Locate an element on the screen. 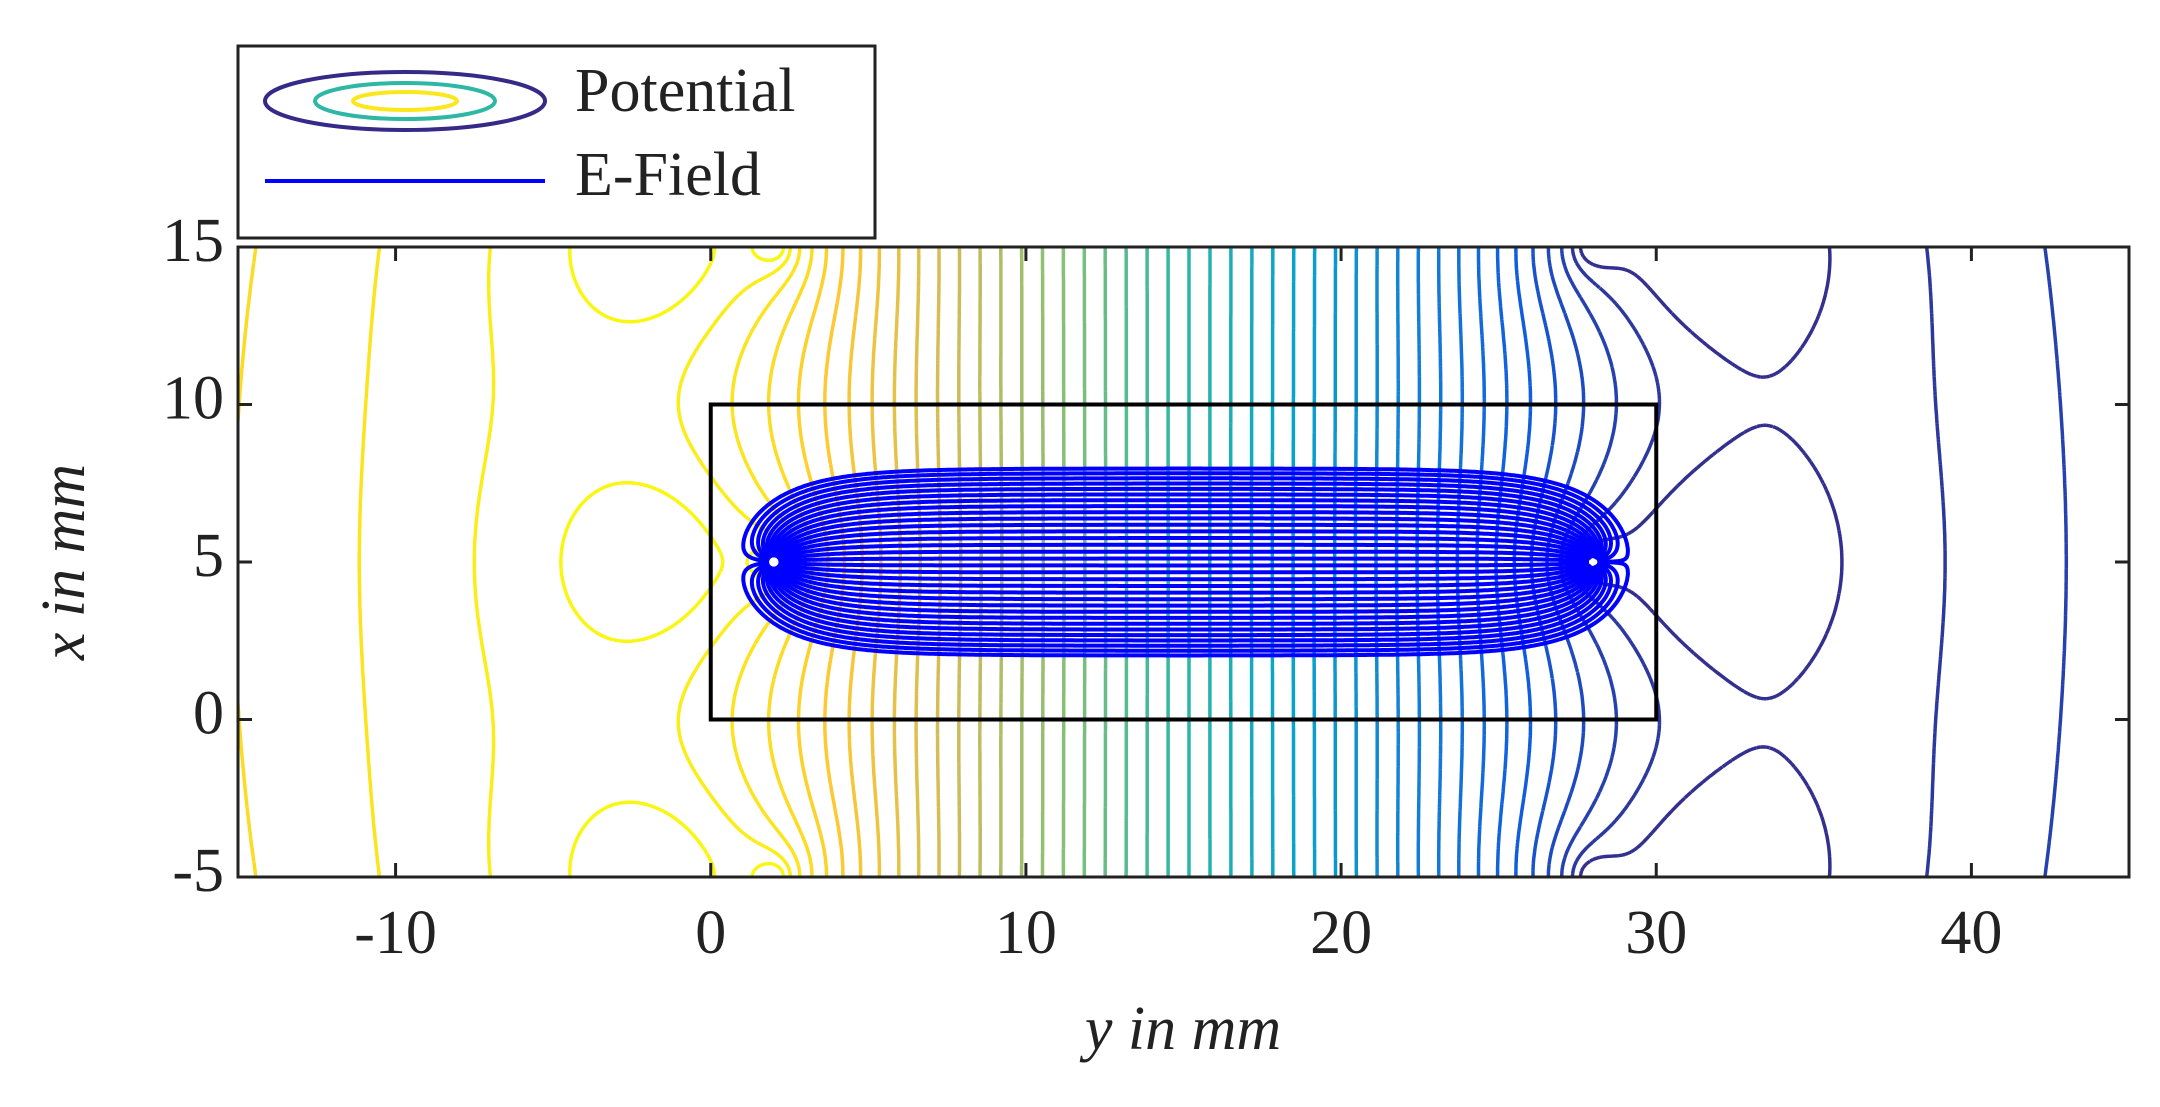 The width and height of the screenshot is (2160, 1107). legend: Potential E-Field is located at coordinates (556, 142).